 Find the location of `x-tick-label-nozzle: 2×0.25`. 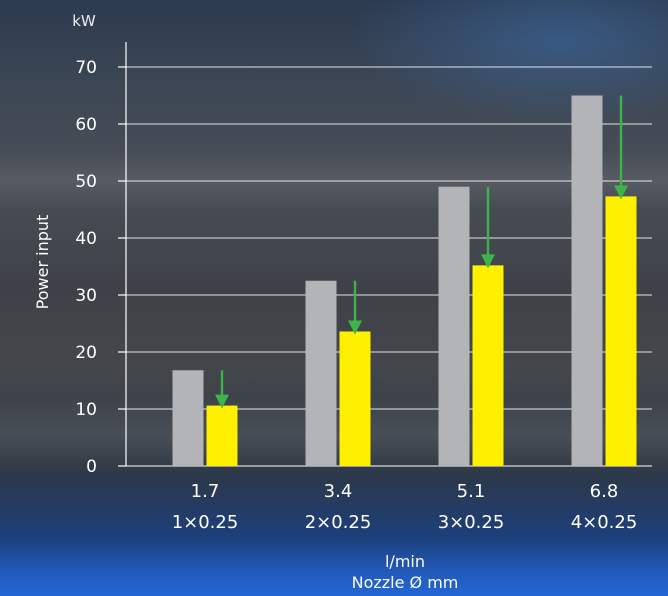

x-tick-label-nozzle: 2×0.25 is located at coordinates (338, 522).